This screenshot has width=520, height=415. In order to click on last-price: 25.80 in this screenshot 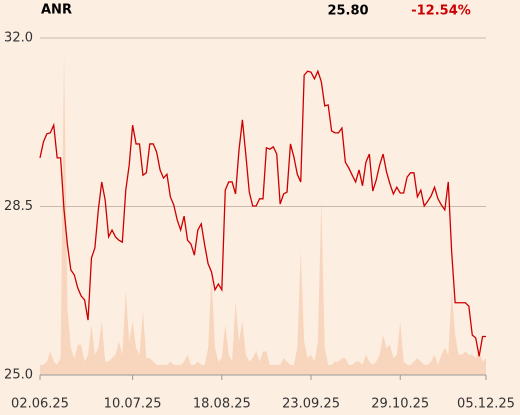, I will do `click(347, 11)`.